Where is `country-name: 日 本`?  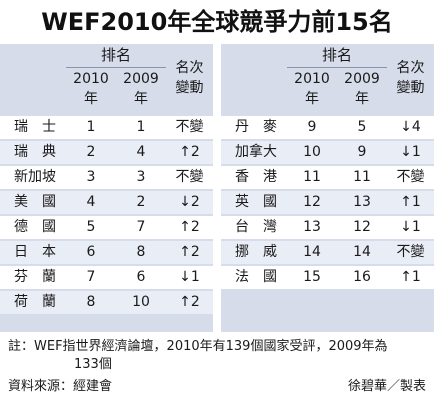
country-name: 日 本 is located at coordinates (35, 252).